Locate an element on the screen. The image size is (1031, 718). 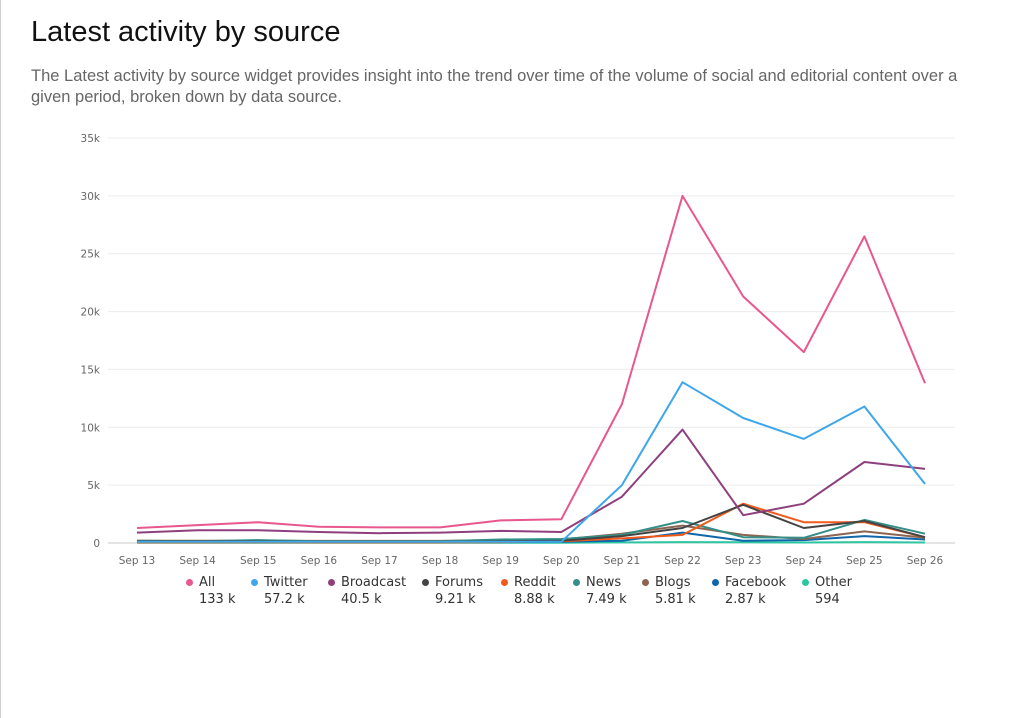
legend-series-name: Broadcast is located at coordinates (374, 582).